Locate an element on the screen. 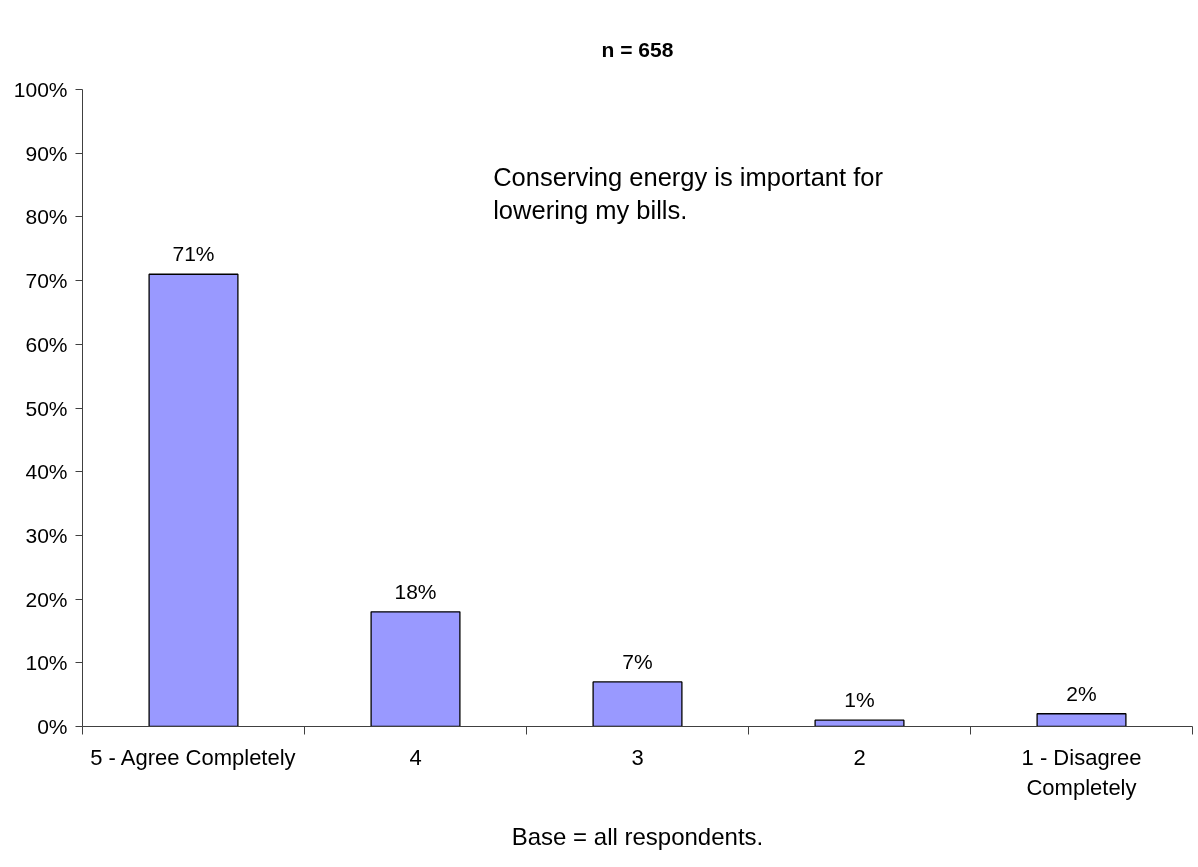 This screenshot has height=867, width=1198. y-tick-label: 100% is located at coordinates (40, 89).